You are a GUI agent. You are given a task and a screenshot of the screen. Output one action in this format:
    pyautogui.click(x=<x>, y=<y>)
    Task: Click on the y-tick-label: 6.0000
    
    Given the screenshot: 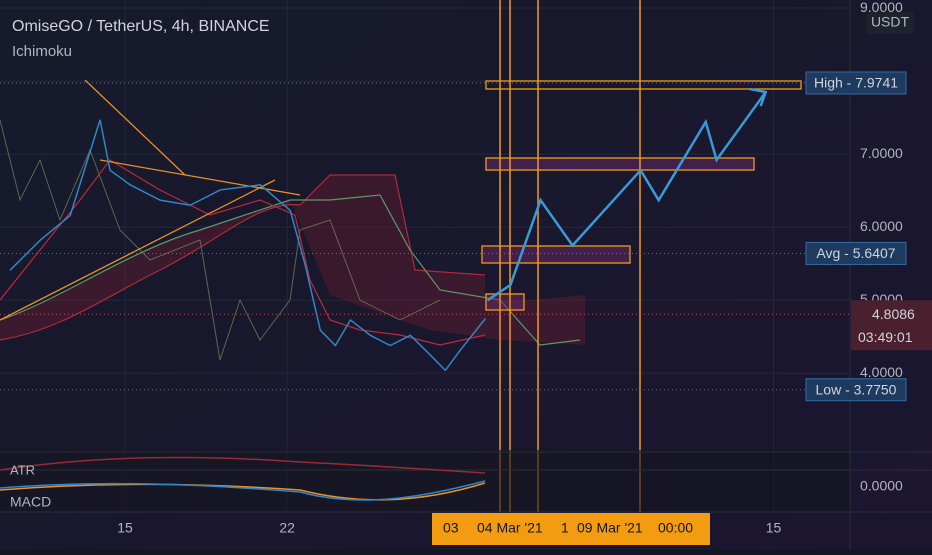 What is the action you would take?
    pyautogui.click(x=881, y=226)
    